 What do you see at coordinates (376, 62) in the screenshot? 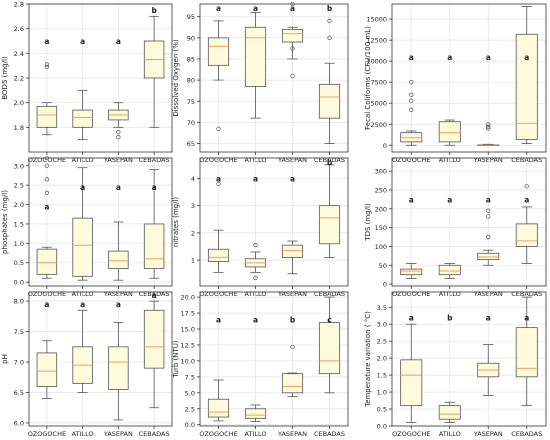
I see `y-tick-label: 10000` at bounding box center [376, 62].